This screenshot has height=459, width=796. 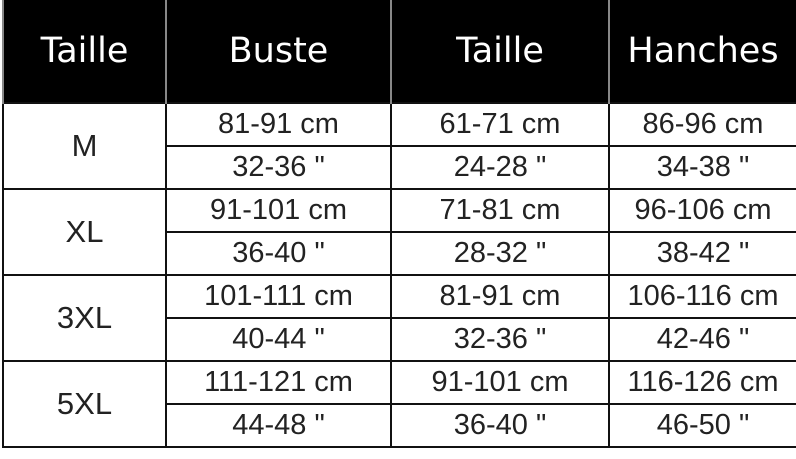 What do you see at coordinates (278, 382) in the screenshot?
I see `measurement-cm-cell: 111-121 cm` at bounding box center [278, 382].